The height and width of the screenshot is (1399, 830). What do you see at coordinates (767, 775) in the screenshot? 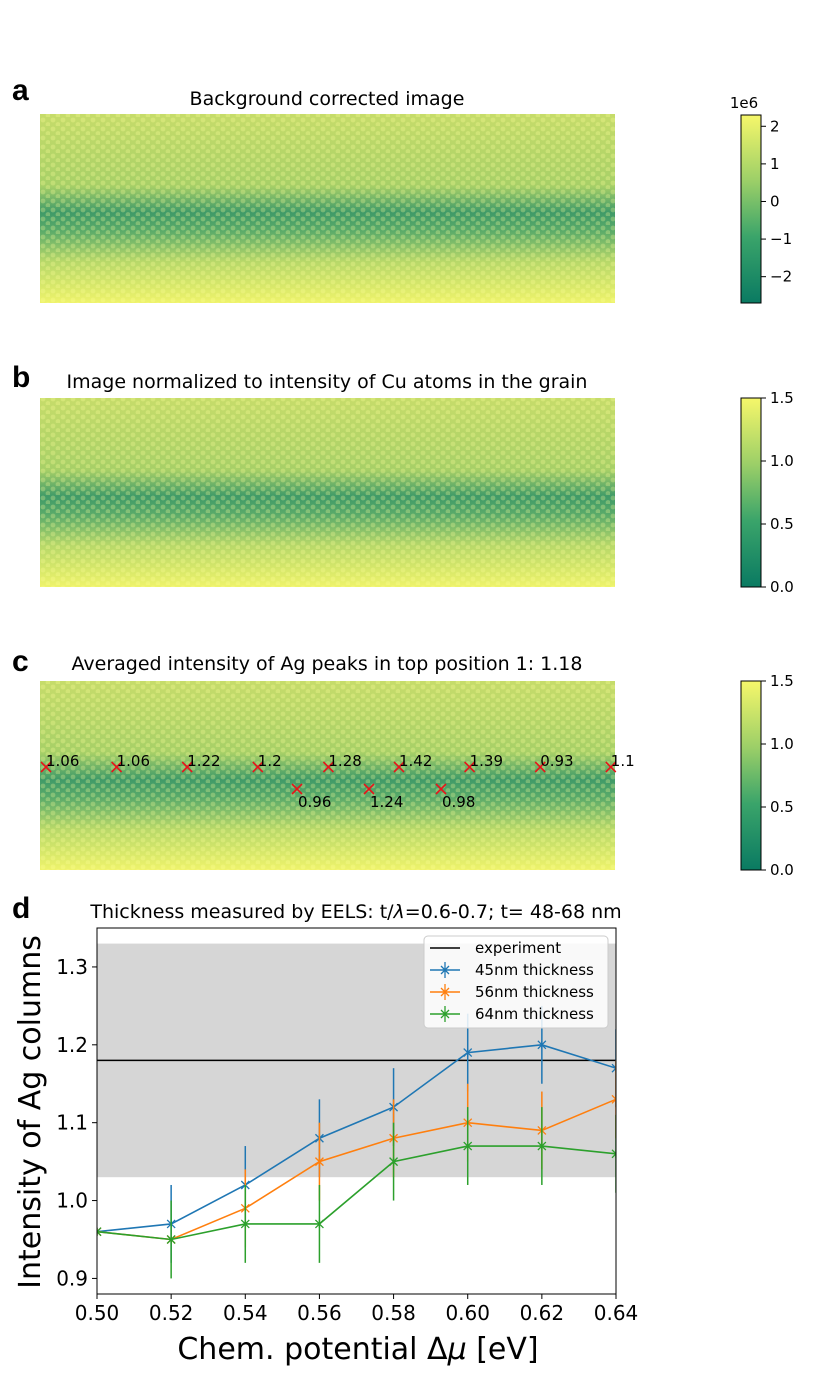
I see `colorbar-c: 1.5 1.0 0.5 0.0` at bounding box center [767, 775].